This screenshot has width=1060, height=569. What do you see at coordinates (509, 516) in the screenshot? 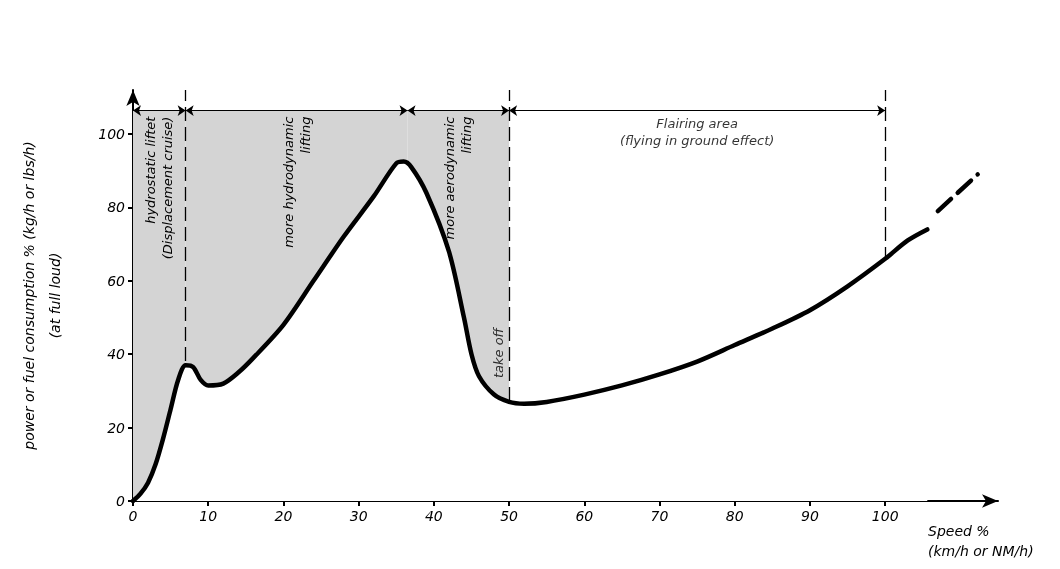
I see `x-tick-label: 50` at bounding box center [509, 516].